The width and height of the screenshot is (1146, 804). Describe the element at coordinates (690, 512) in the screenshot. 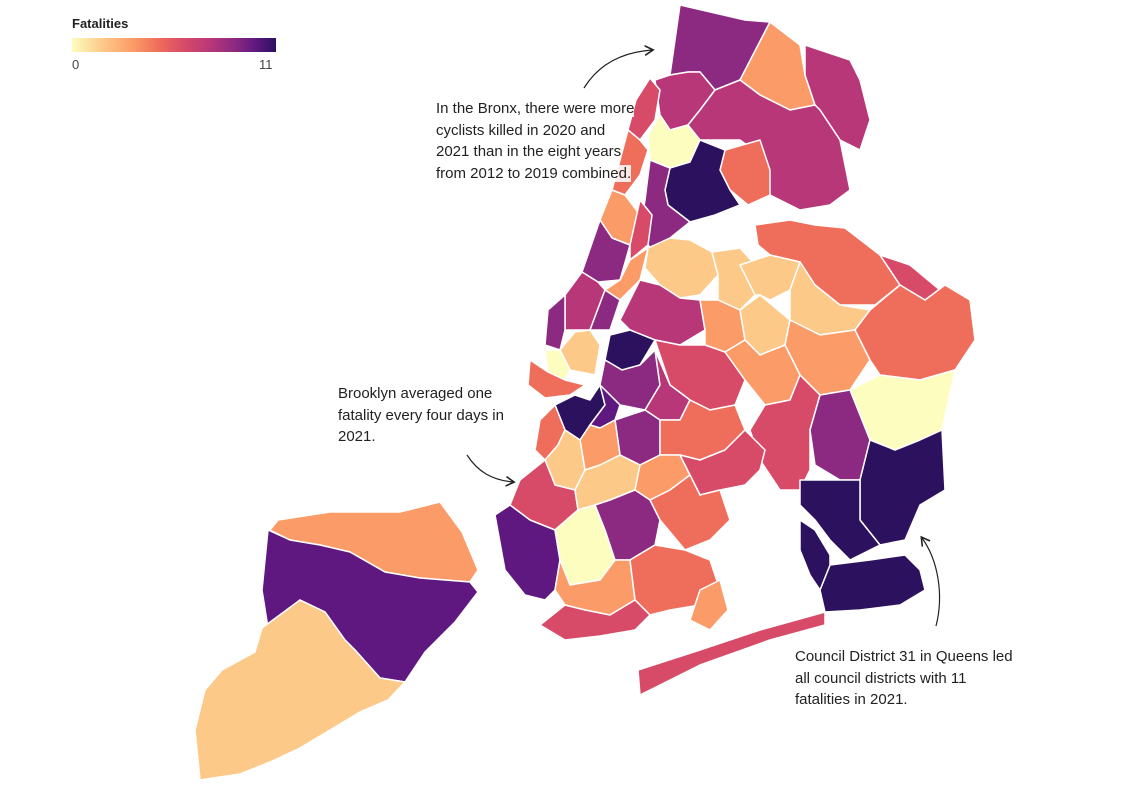

I see `district-bk-canarsie` at that location.